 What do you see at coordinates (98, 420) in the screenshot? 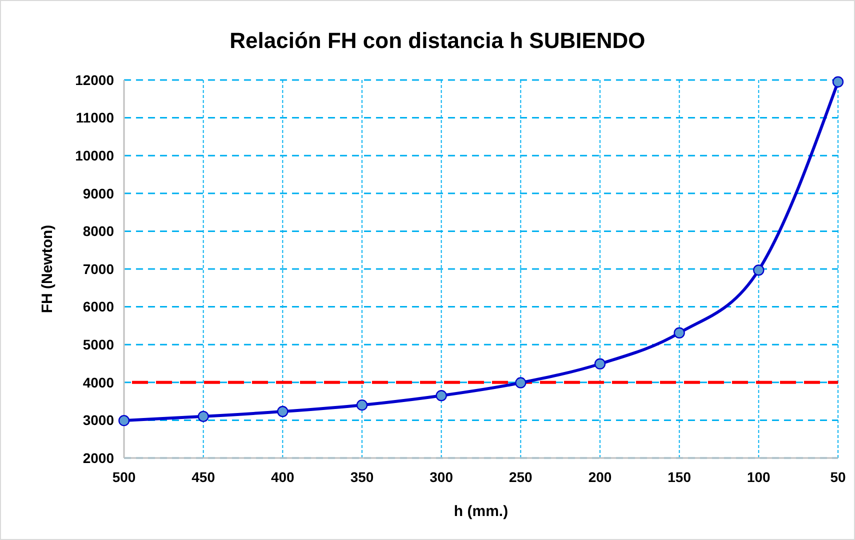
I see `y-tick-label: 3000` at bounding box center [98, 420].